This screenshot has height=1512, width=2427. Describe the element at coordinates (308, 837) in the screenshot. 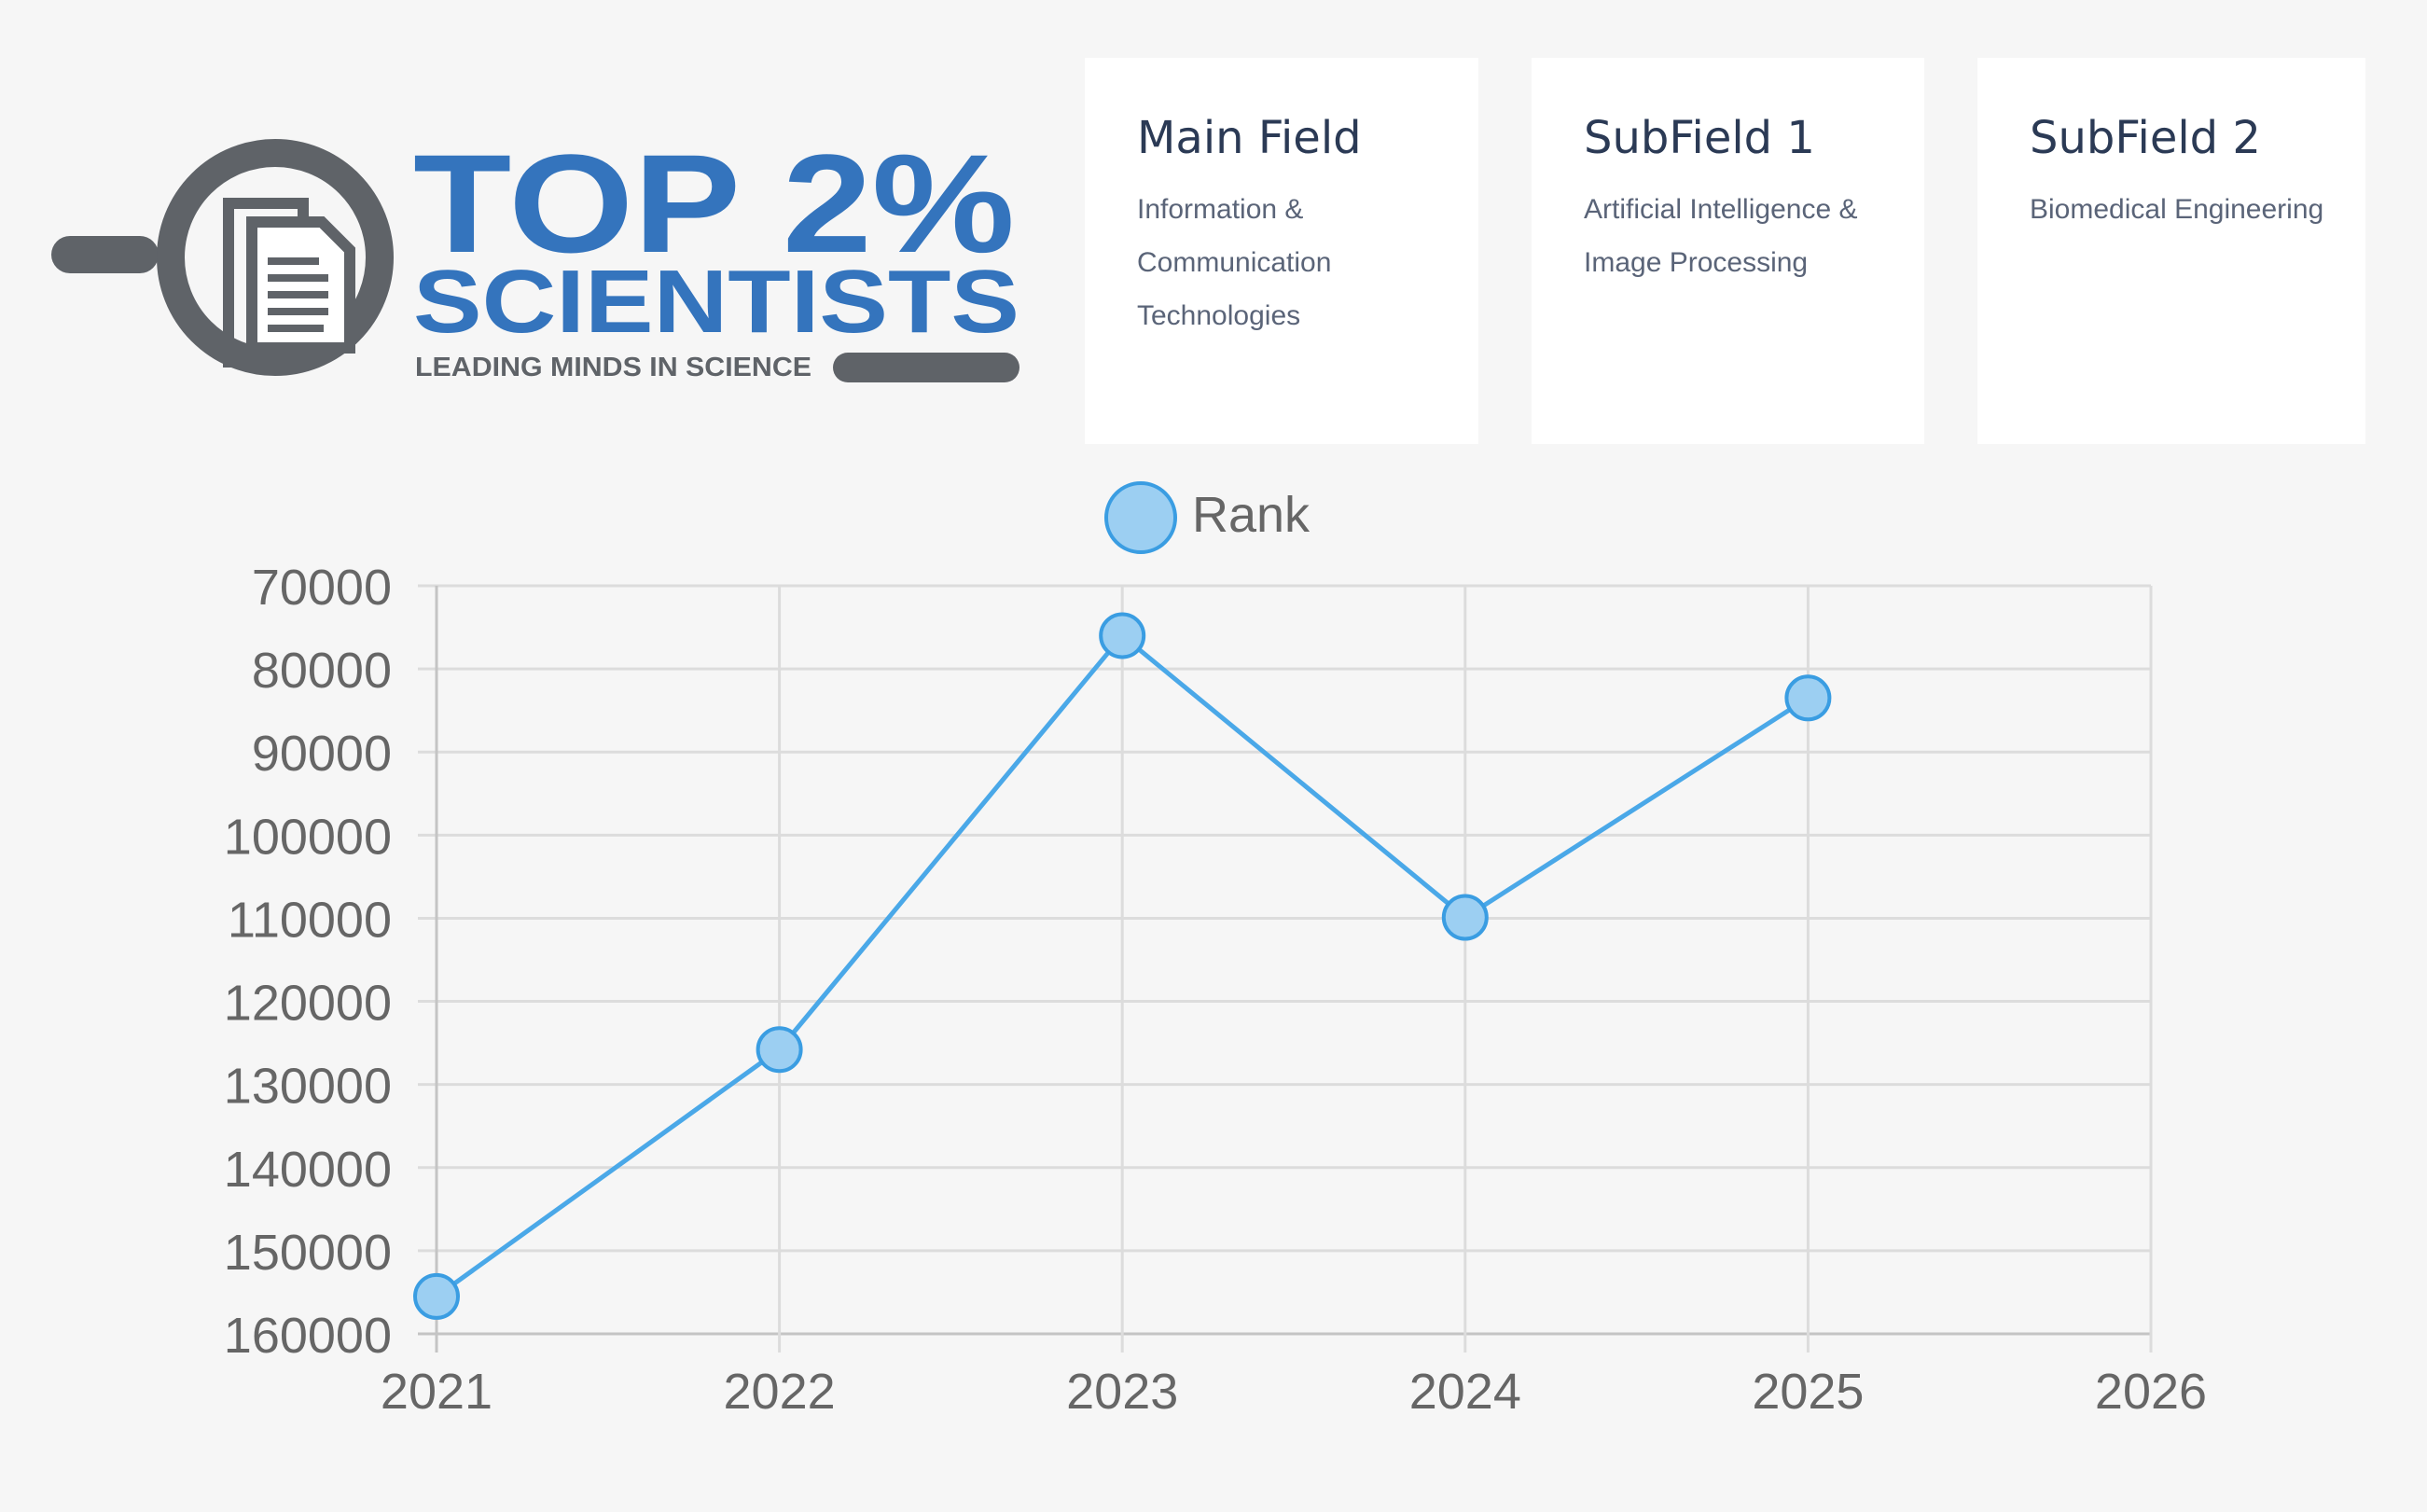

I see `y-tick-label: 100000` at that location.